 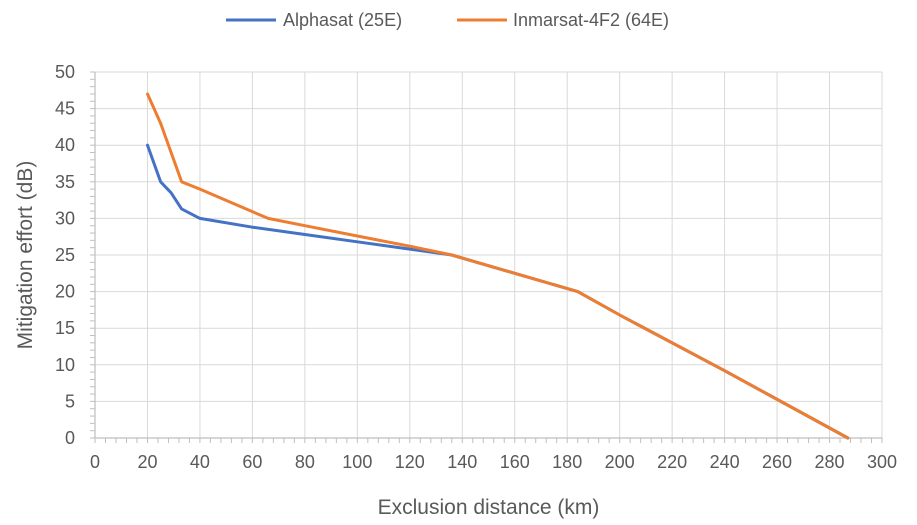 What do you see at coordinates (725, 462) in the screenshot?
I see `x-tick-label-240: 240` at bounding box center [725, 462].